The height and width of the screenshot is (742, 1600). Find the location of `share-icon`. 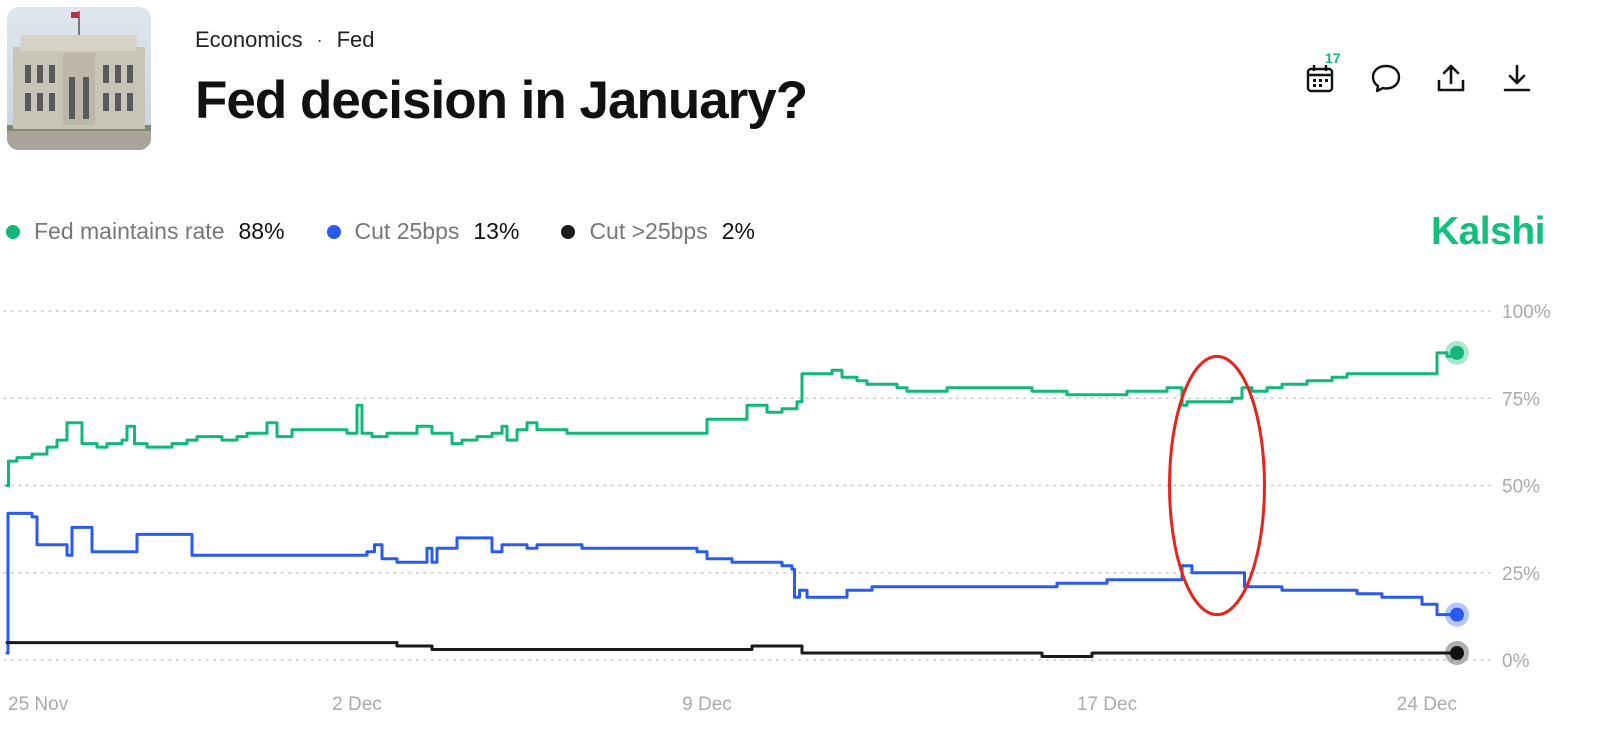

share-icon is located at coordinates (1451, 78).